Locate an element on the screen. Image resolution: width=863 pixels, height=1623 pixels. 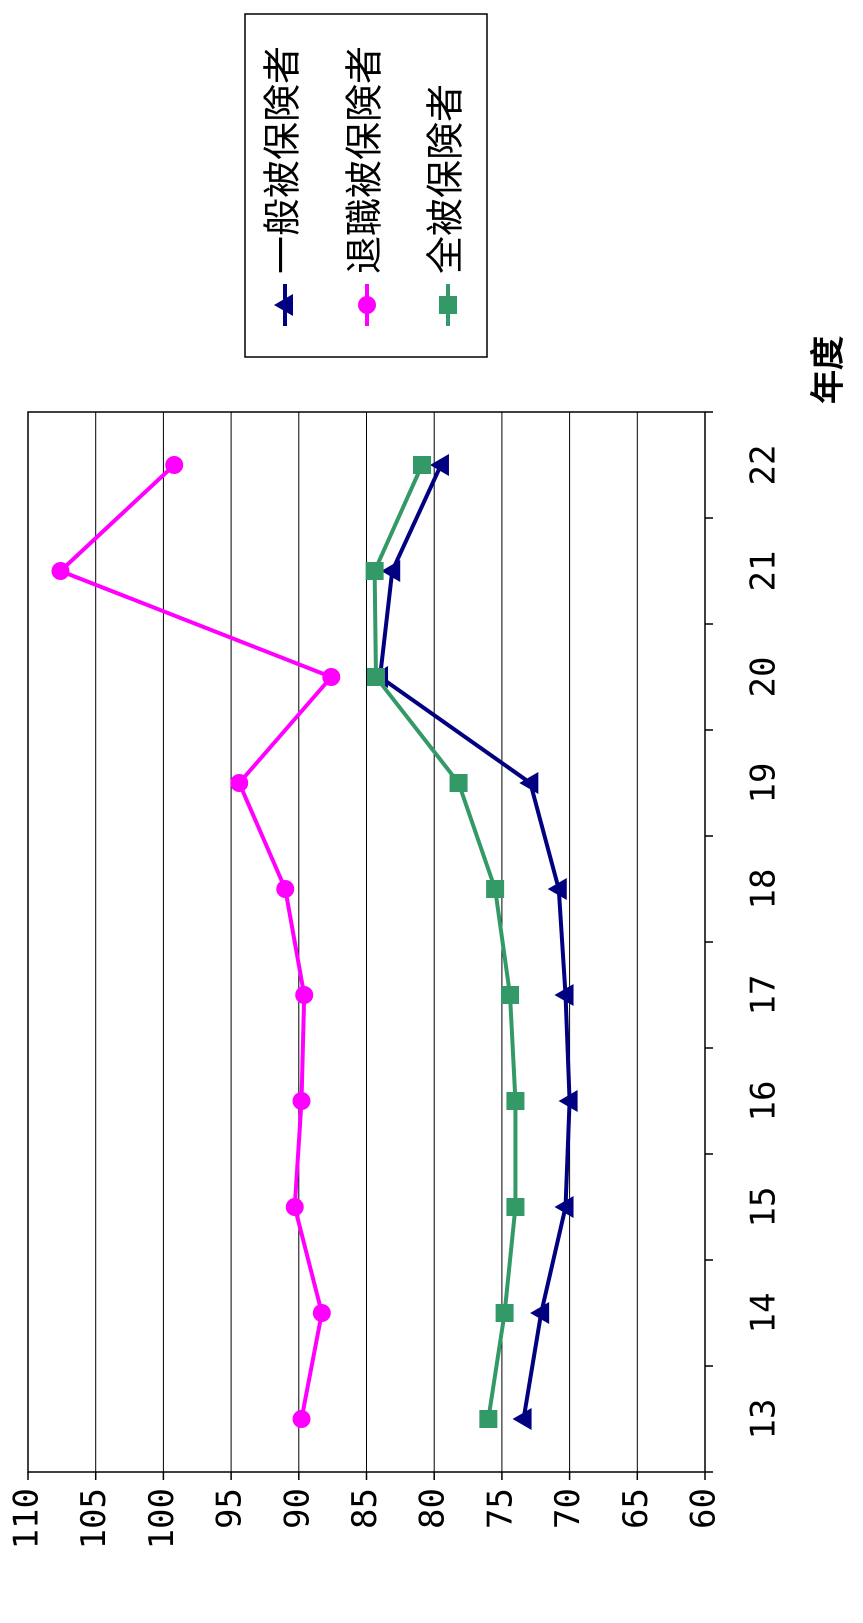
category-tick-label-group: 15 is located at coordinates (764, 1207).